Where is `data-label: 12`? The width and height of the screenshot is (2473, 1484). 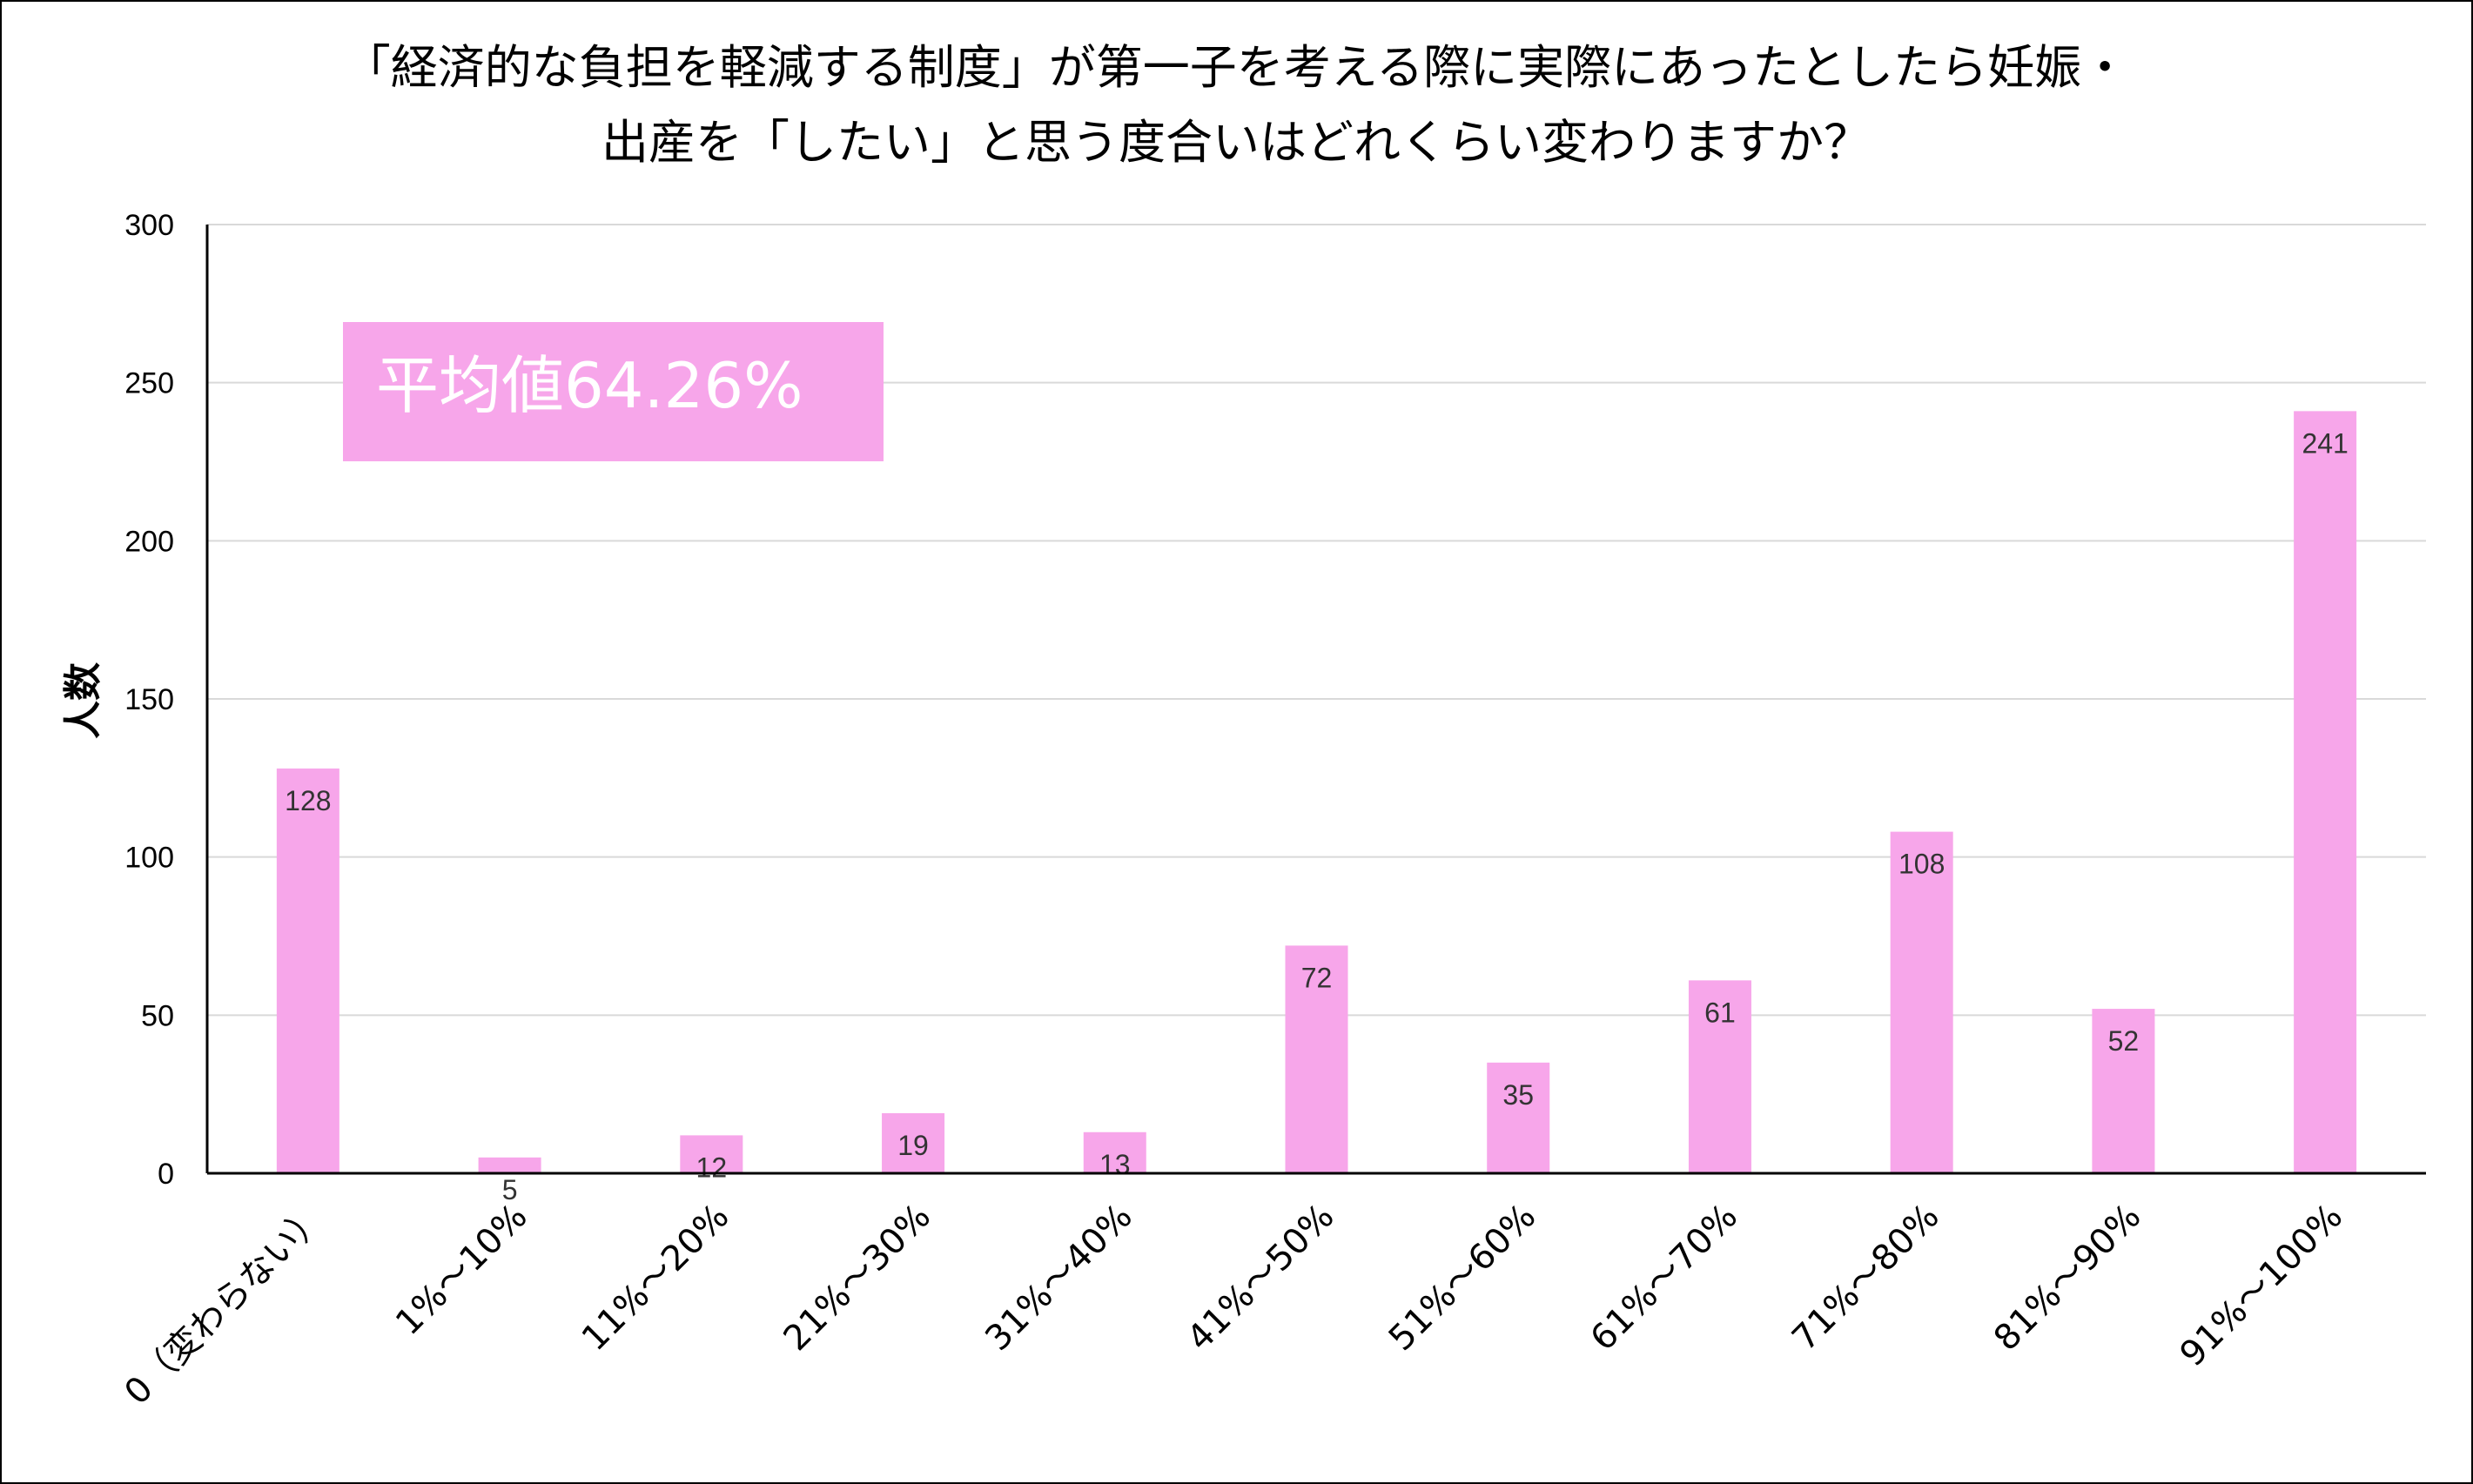 data-label: 12 is located at coordinates (712, 1167).